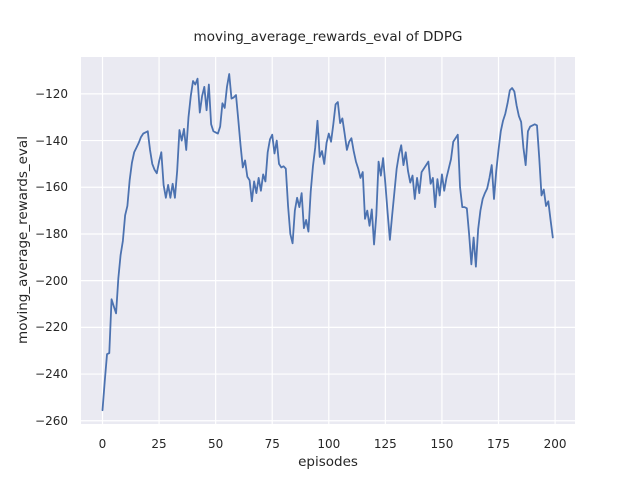  Describe the element at coordinates (385, 444) in the screenshot. I see `x-tick-label: 125` at that location.